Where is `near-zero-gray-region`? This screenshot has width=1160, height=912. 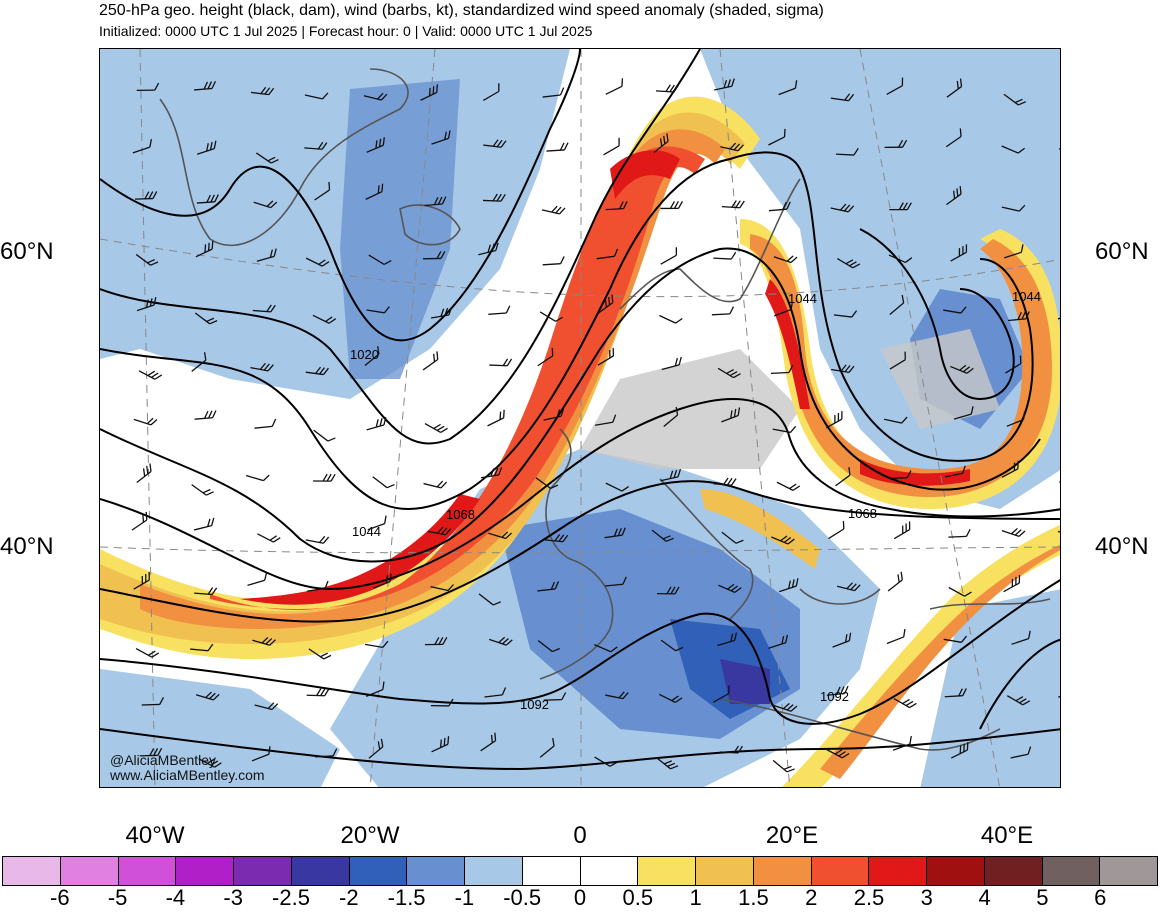
near-zero-gray-region is located at coordinates (940, 379).